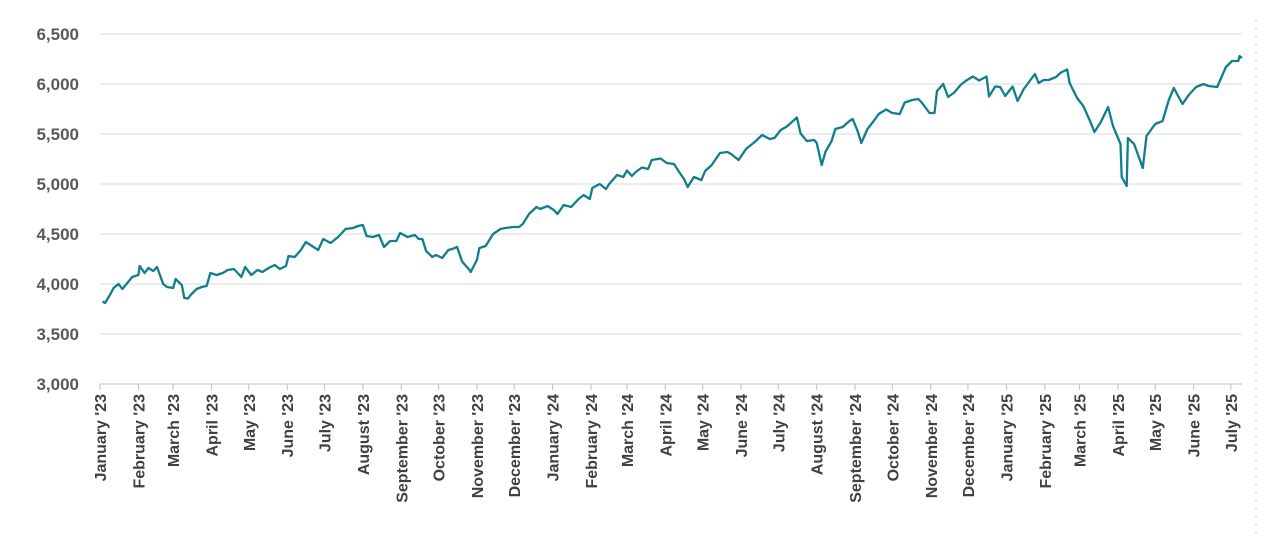 This screenshot has width=1280, height=560. What do you see at coordinates (364, 434) in the screenshot?
I see `x-tick-label: August '23` at bounding box center [364, 434].